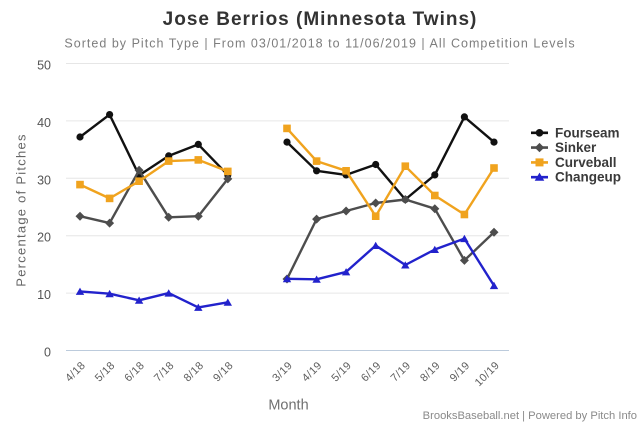 The width and height of the screenshot is (640, 427). Describe the element at coordinates (587, 132) in the screenshot. I see `svg-text: Fourseam` at that location.